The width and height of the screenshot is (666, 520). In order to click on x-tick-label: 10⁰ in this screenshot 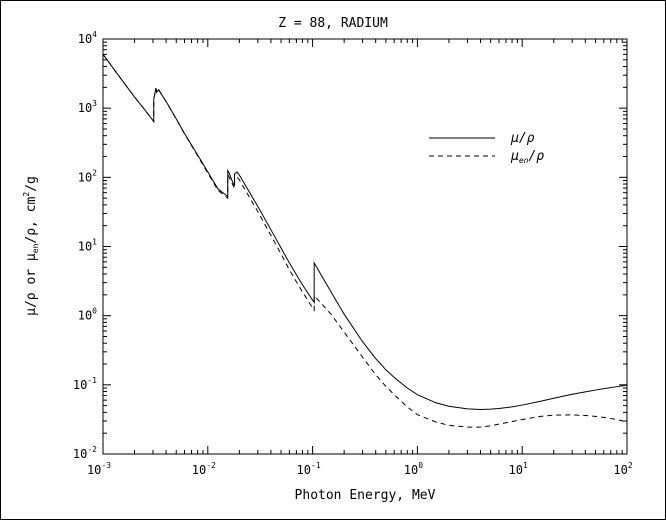, I will do `click(413, 469)`.